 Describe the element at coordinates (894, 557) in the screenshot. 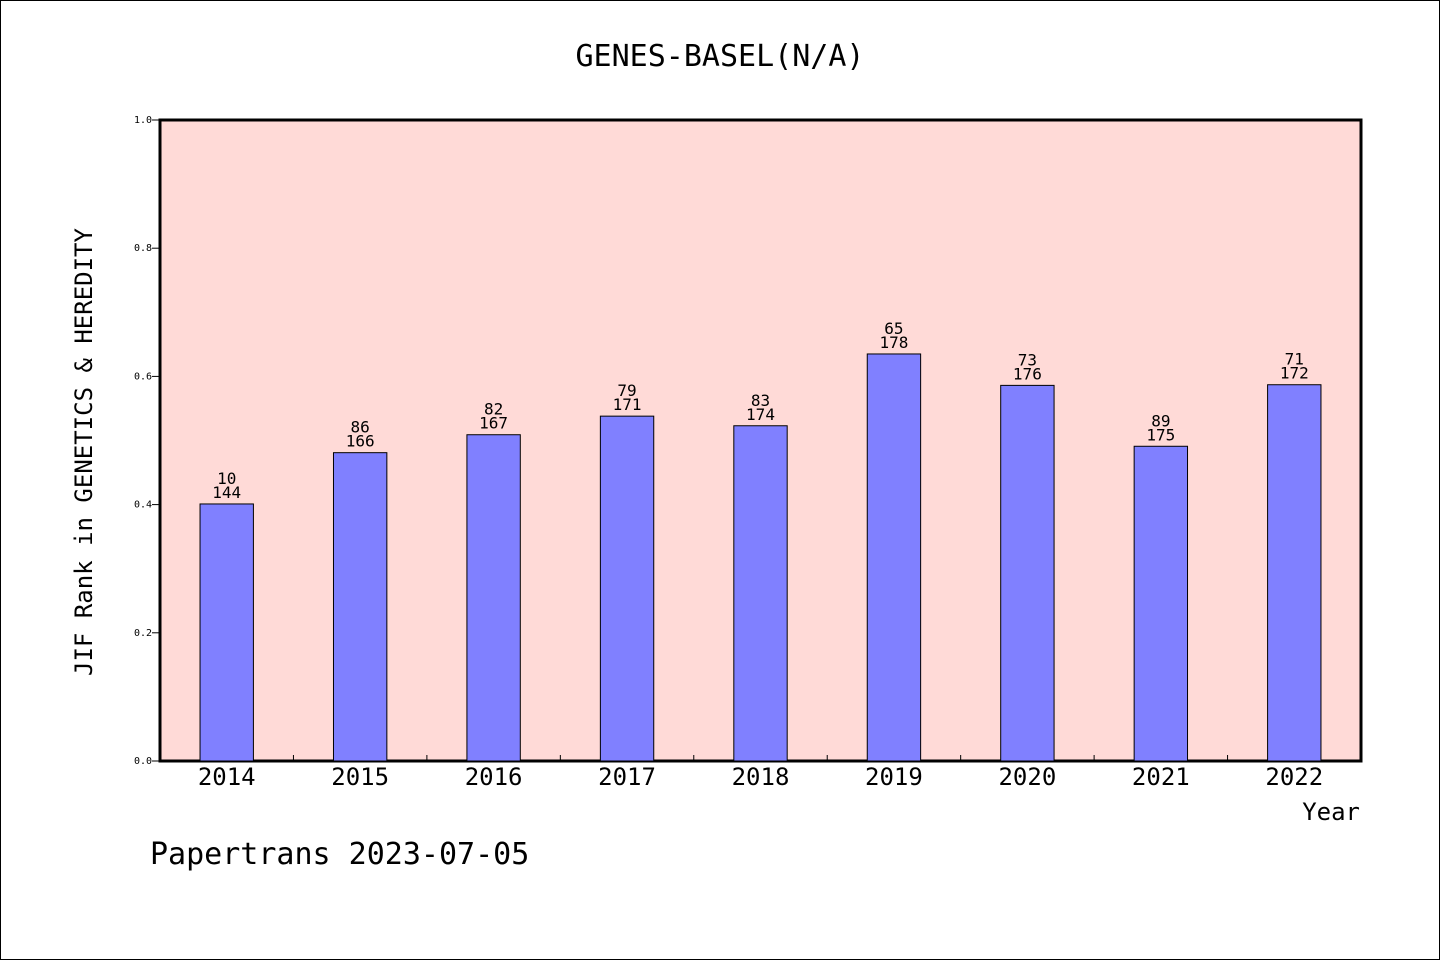

I see `bar-2019` at that location.